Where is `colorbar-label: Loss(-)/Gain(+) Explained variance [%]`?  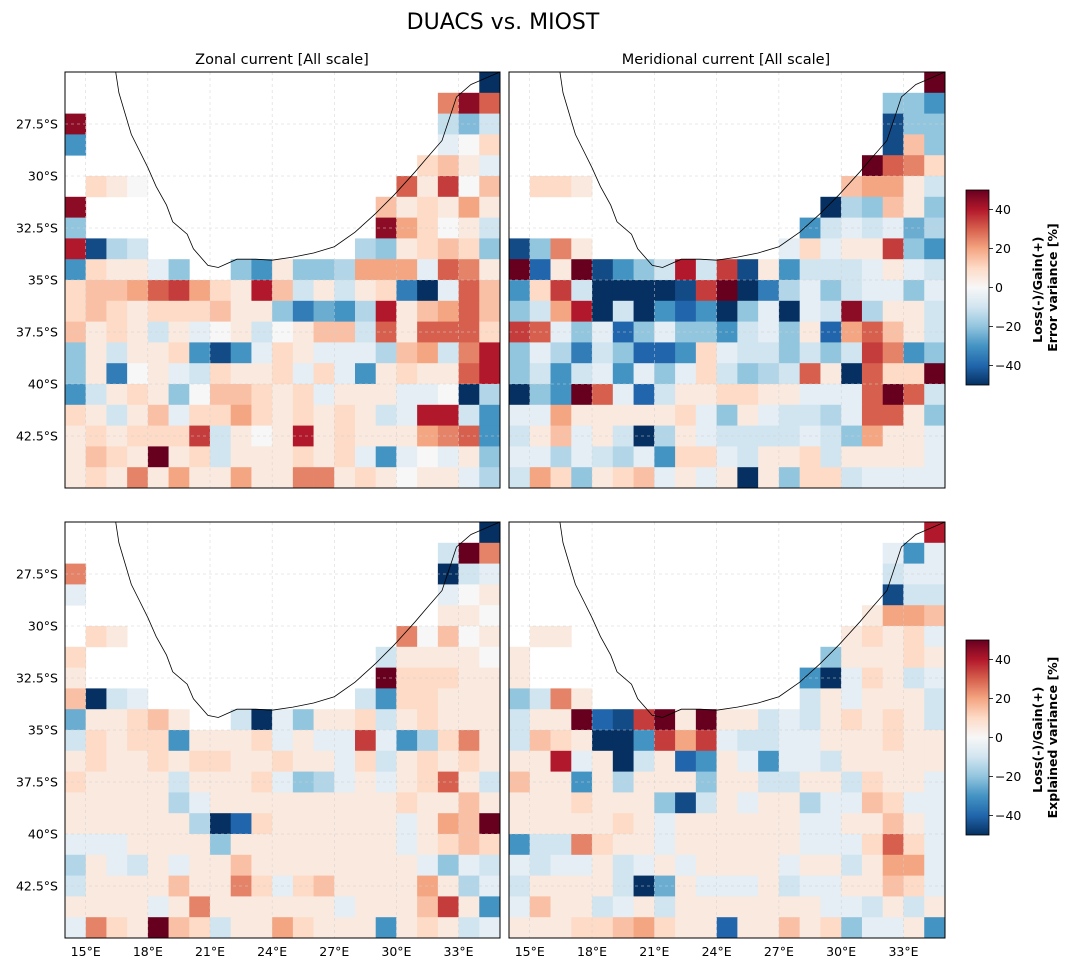
colorbar-label: Loss(-)/Gain(+) Explained variance [%] is located at coordinates (1045, 738).